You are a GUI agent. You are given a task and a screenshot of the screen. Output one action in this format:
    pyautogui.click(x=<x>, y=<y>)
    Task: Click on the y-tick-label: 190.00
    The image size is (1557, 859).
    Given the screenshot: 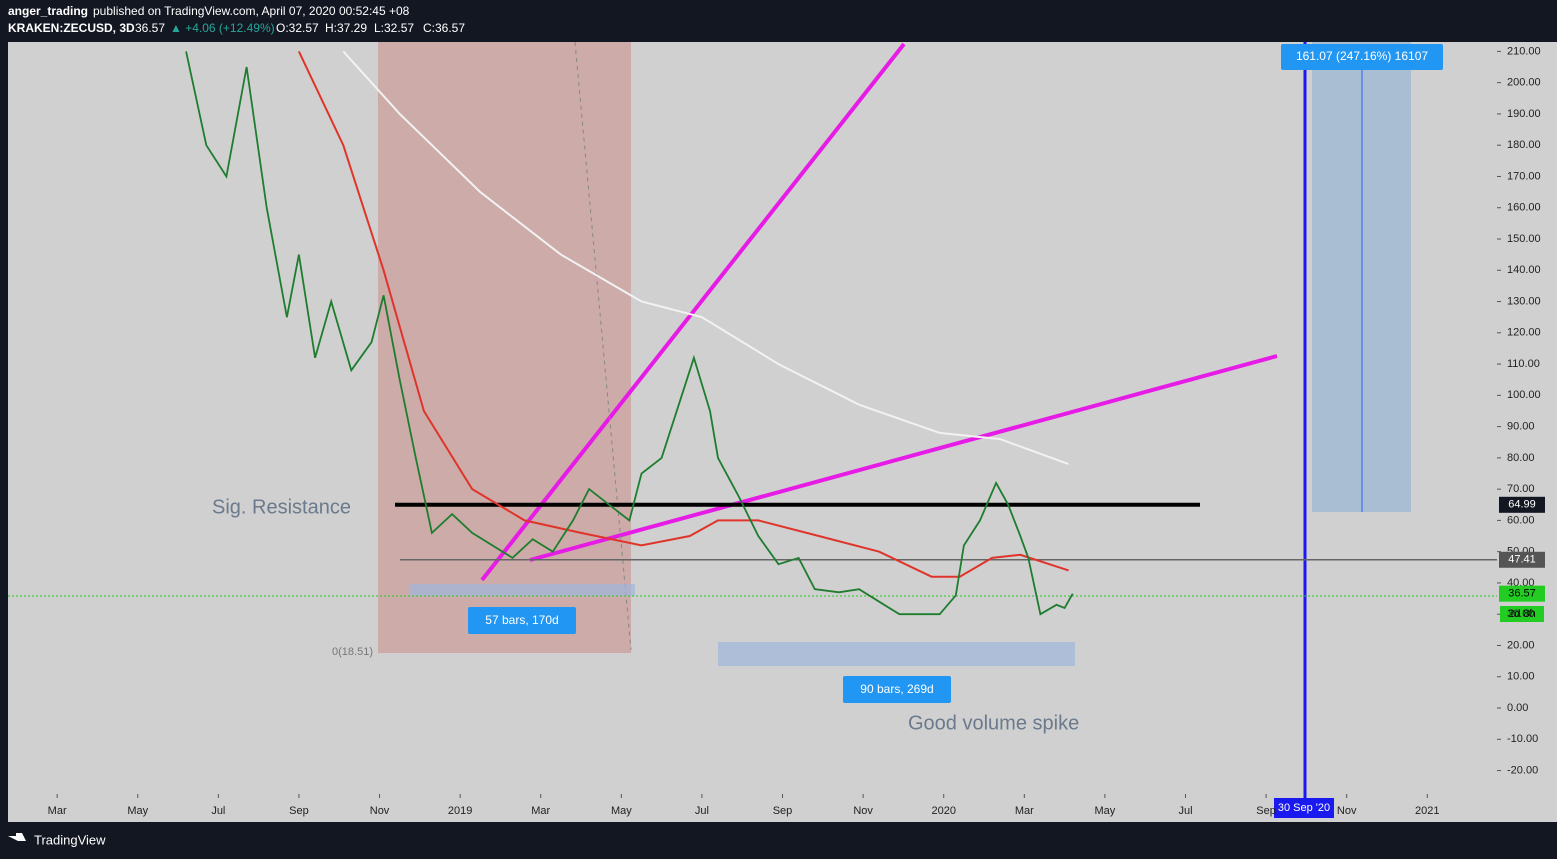 What is the action you would take?
    pyautogui.click(x=1524, y=114)
    